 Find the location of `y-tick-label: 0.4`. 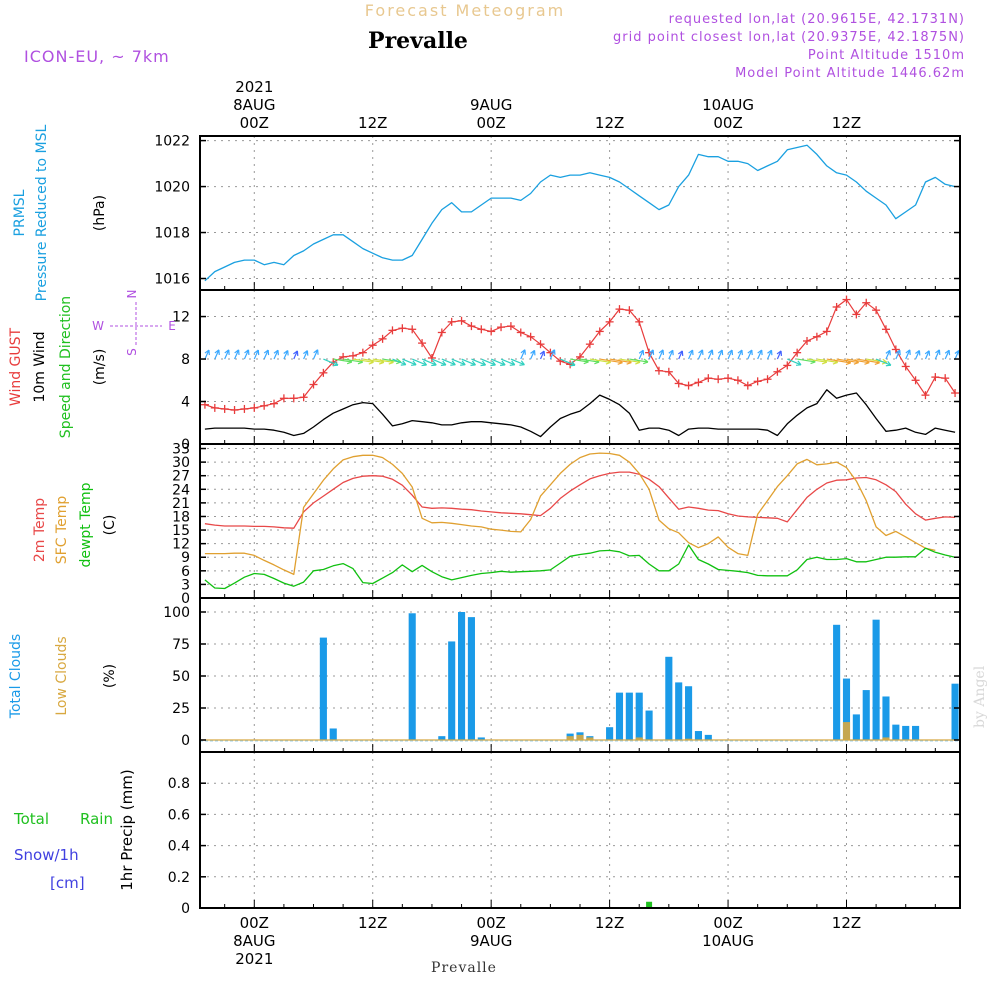

y-tick-label: 0.4 is located at coordinates (179, 847).